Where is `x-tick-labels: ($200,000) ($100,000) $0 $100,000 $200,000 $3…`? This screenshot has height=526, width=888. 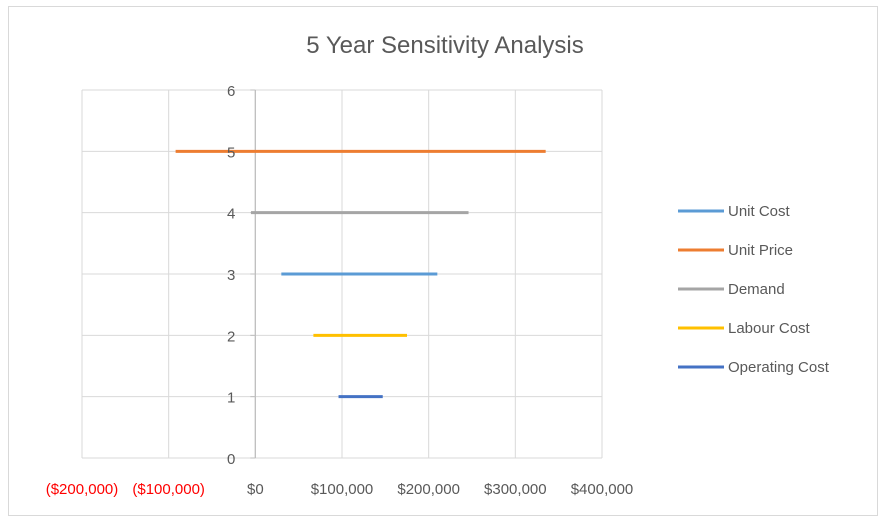 x-tick-labels: ($200,000) ($100,000) $0 $100,000 $200,000 $3… is located at coordinates (340, 489).